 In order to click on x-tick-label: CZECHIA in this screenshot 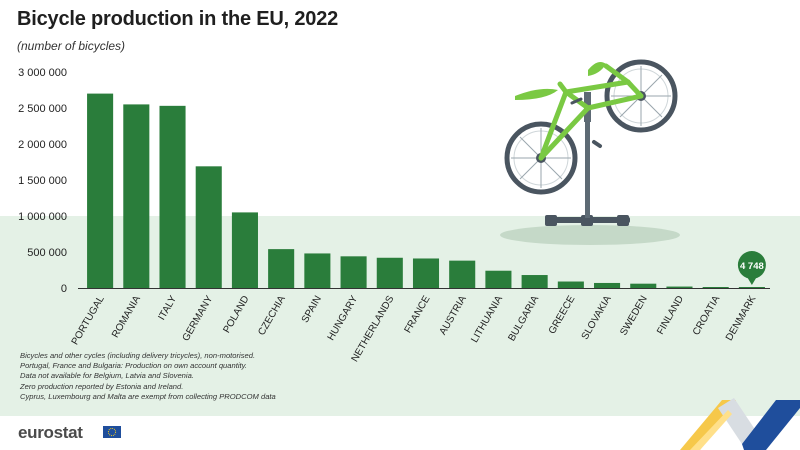, I will do `click(272, 316)`.